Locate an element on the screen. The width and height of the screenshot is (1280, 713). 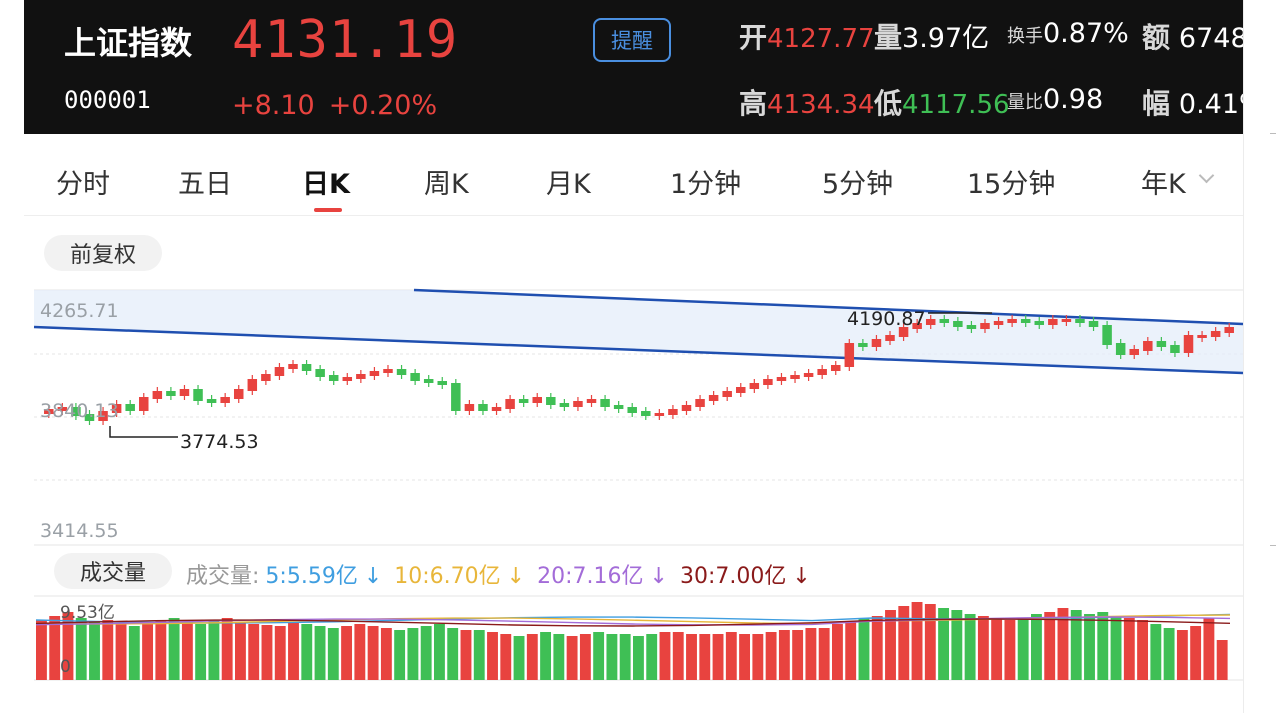
channel-fill is located at coordinates (638, 331).